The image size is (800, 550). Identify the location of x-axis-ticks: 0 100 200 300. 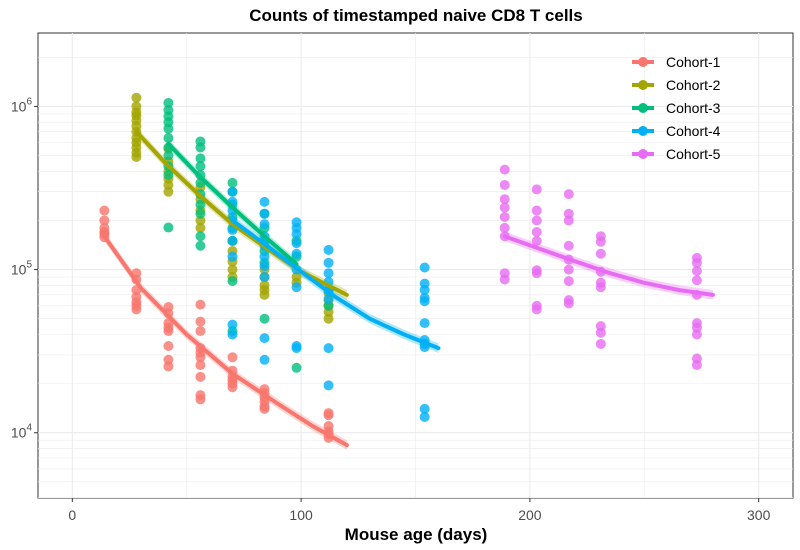
(419, 510).